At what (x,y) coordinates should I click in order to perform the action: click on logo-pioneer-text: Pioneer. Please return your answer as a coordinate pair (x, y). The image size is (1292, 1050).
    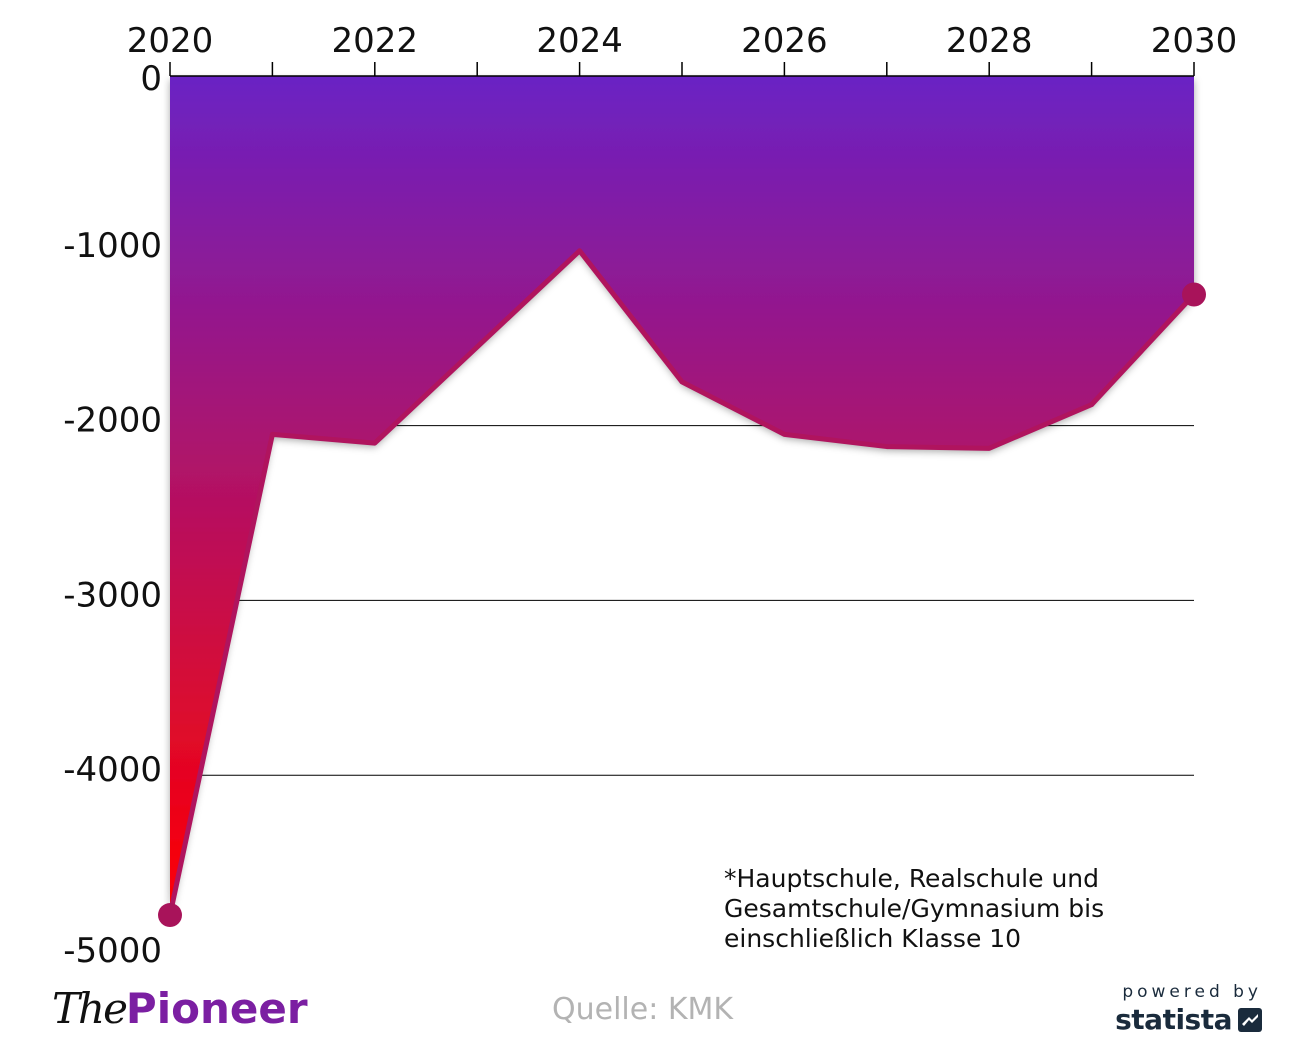
    Looking at the image, I should click on (216, 1008).